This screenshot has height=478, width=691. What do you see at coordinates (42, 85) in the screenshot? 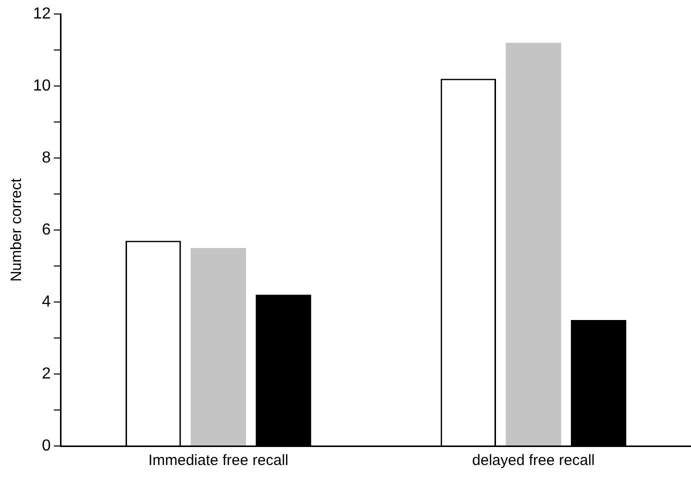
I see `y-tick-label: 10` at bounding box center [42, 85].